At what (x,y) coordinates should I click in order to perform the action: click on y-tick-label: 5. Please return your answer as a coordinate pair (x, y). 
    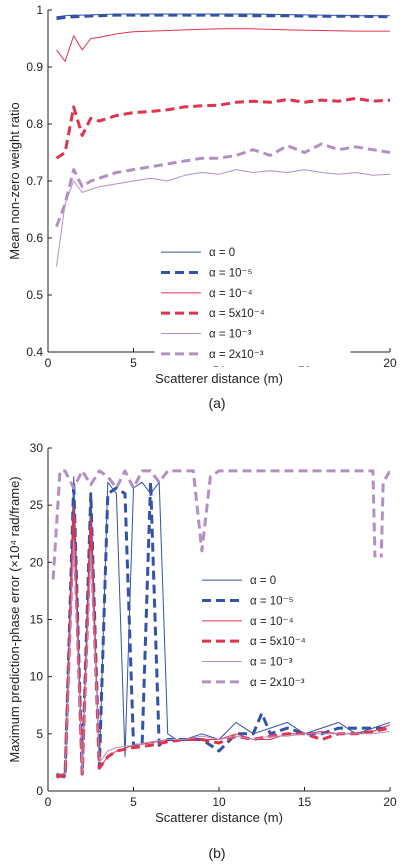
    Looking at the image, I should click on (39, 734).